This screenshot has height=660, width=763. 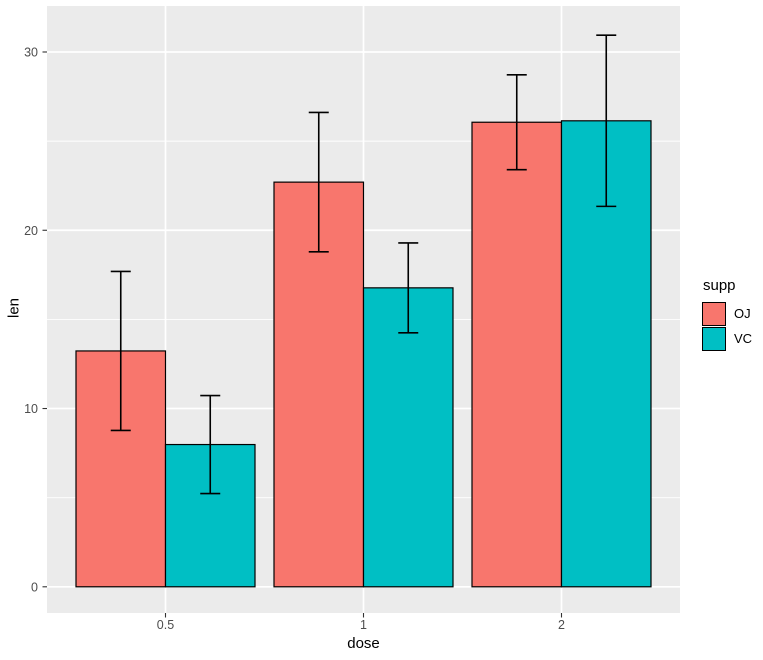 I want to click on legend-item-oj: OJ, so click(x=727, y=313).